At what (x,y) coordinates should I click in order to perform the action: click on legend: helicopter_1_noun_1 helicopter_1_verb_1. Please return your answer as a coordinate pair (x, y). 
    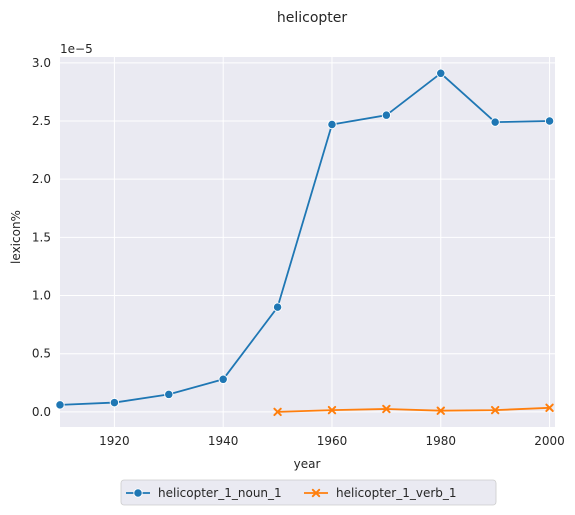
    Looking at the image, I should click on (308, 492).